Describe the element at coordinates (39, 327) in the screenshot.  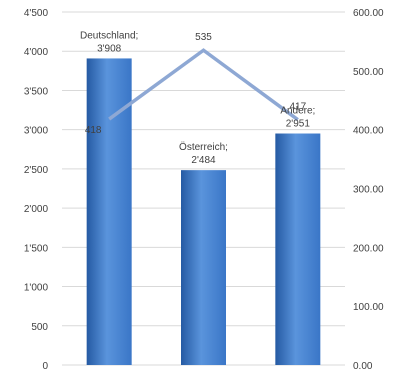
I see `left-tick-label: 500` at that location.